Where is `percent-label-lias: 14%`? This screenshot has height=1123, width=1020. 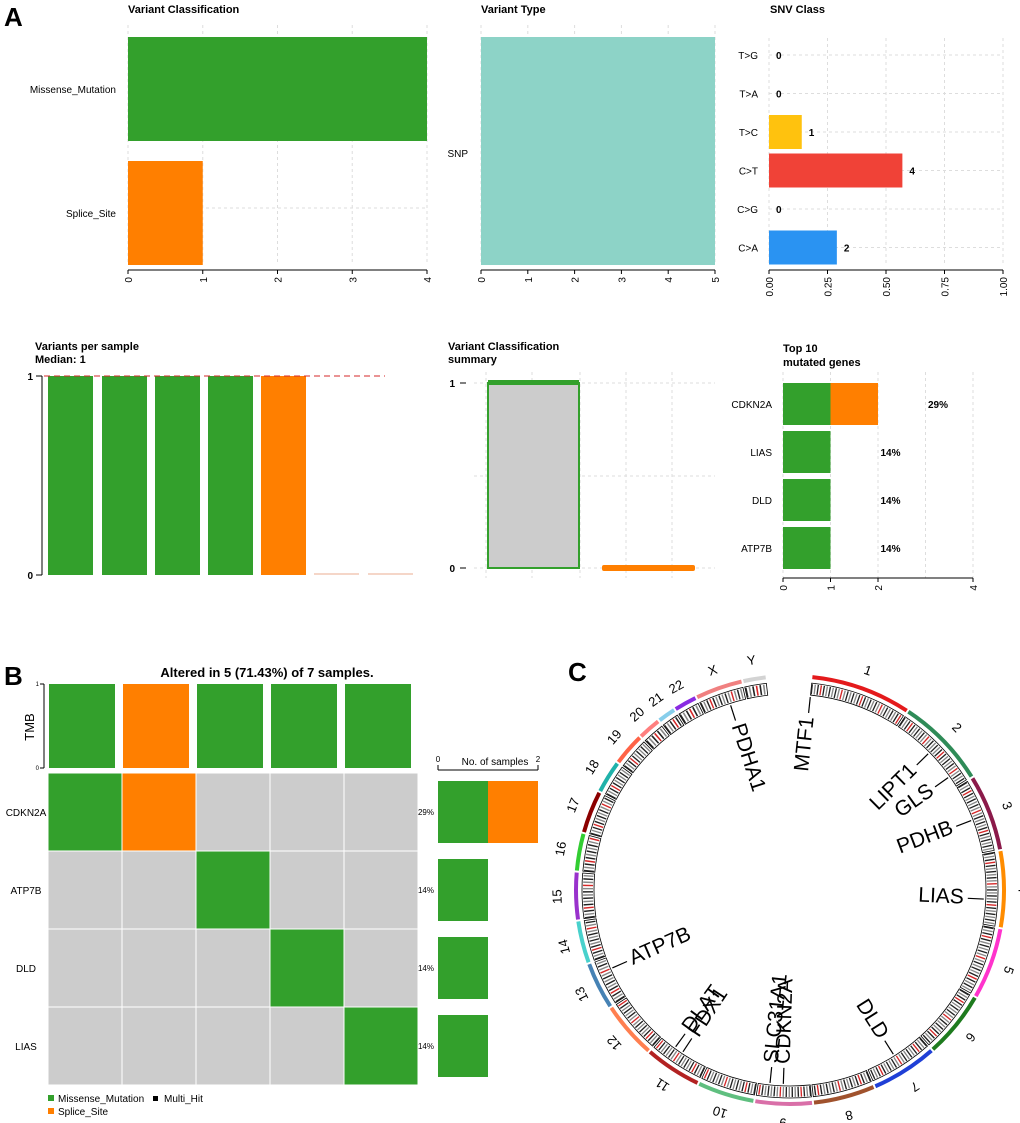 percent-label-lias: 14% is located at coordinates (891, 453).